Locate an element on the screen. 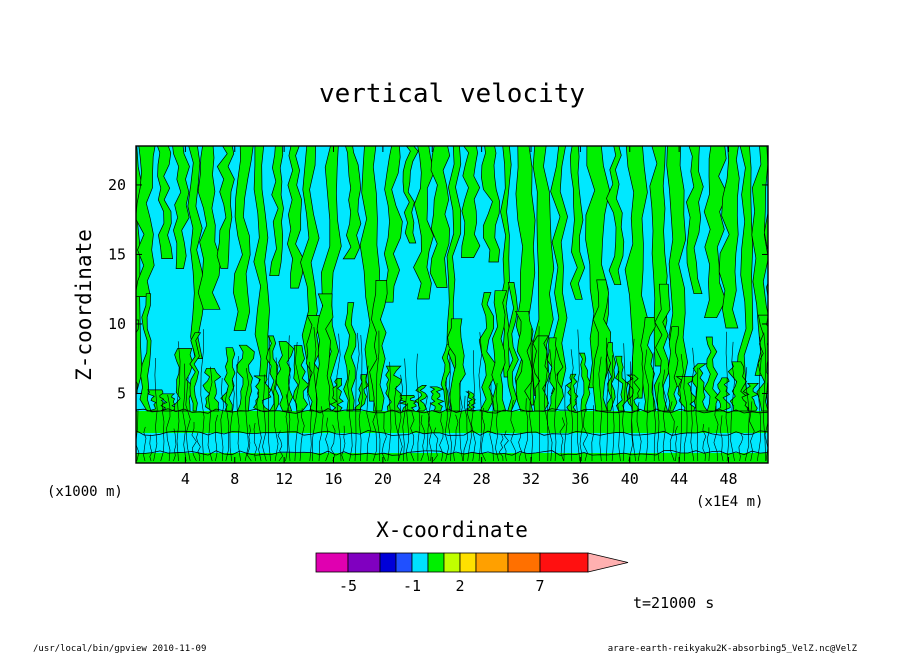  colorbar-label: -1 is located at coordinates (412, 586).